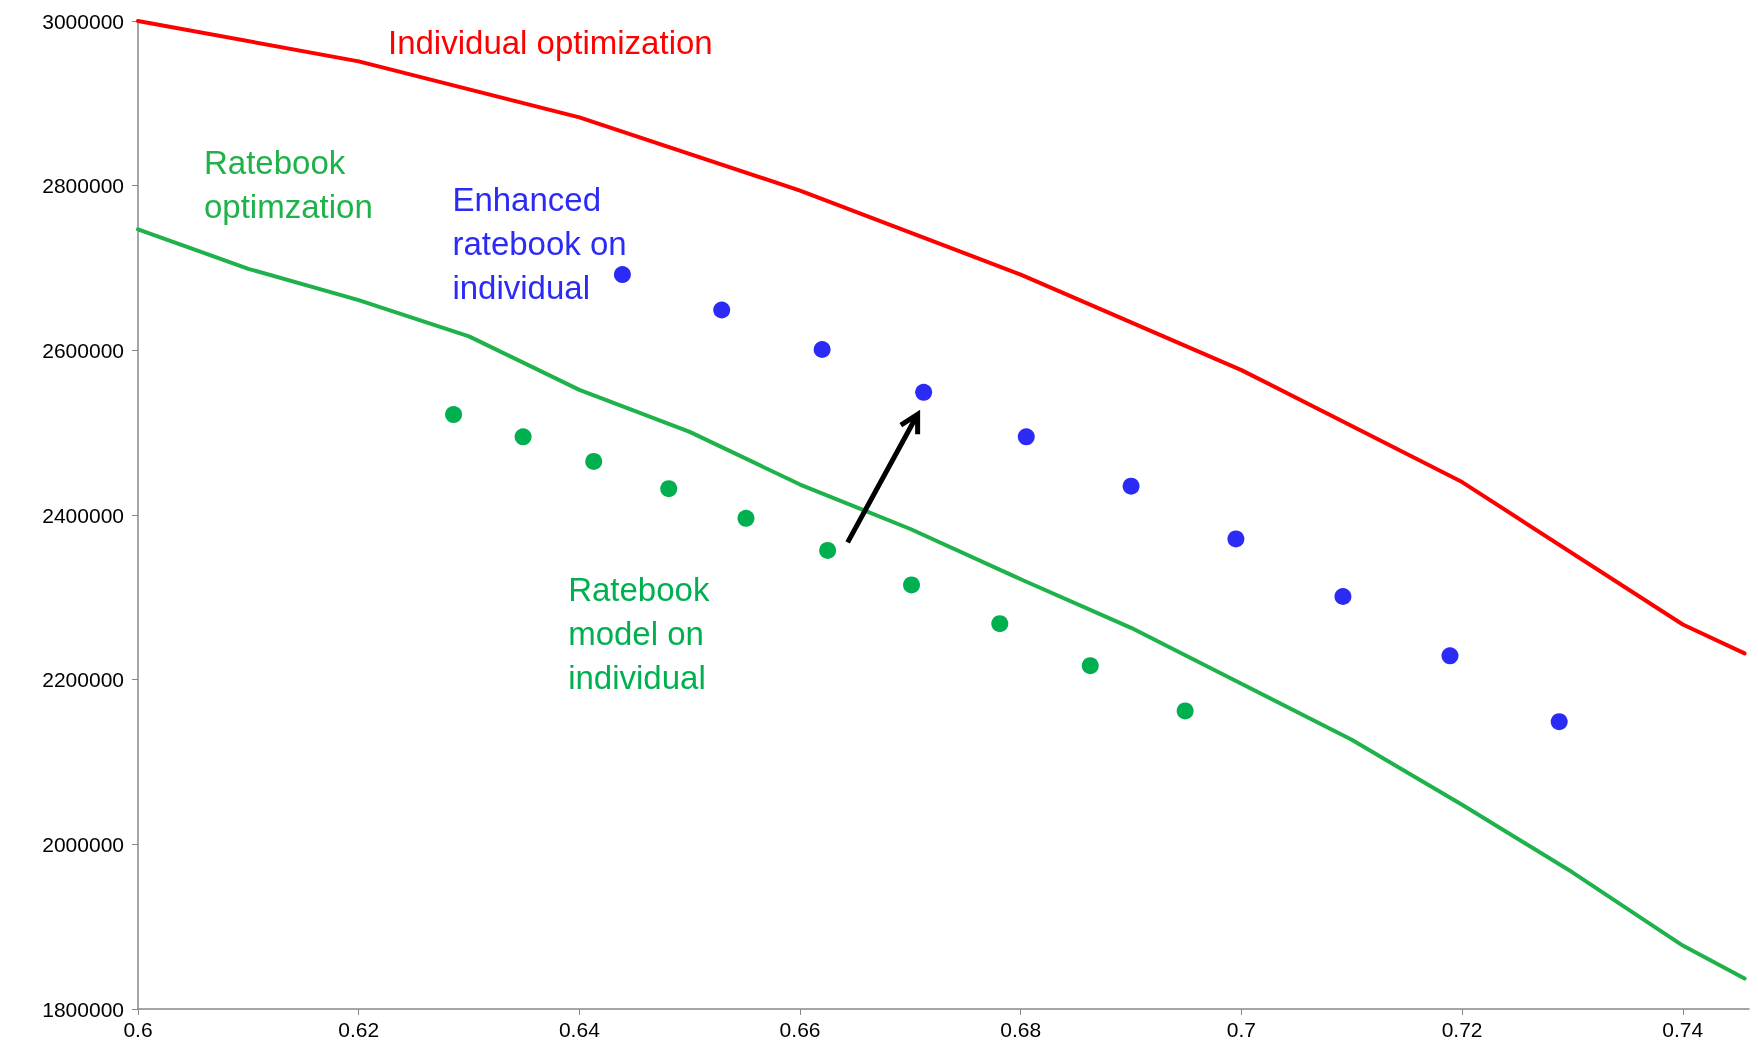 This screenshot has height=1055, width=1758. I want to click on x-tick-label: 0.68, so click(1021, 1029).